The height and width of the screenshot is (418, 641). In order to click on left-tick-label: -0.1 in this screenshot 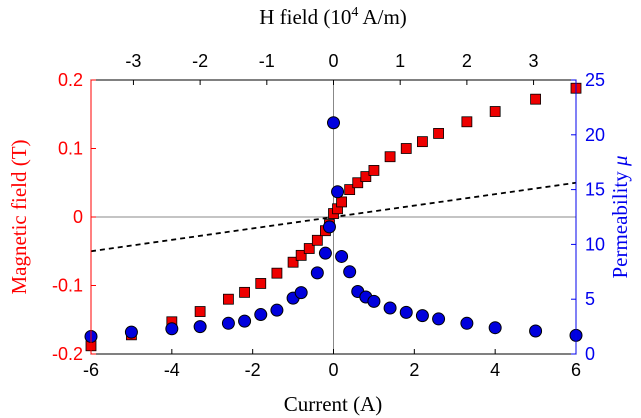, I will do `click(67, 286)`.